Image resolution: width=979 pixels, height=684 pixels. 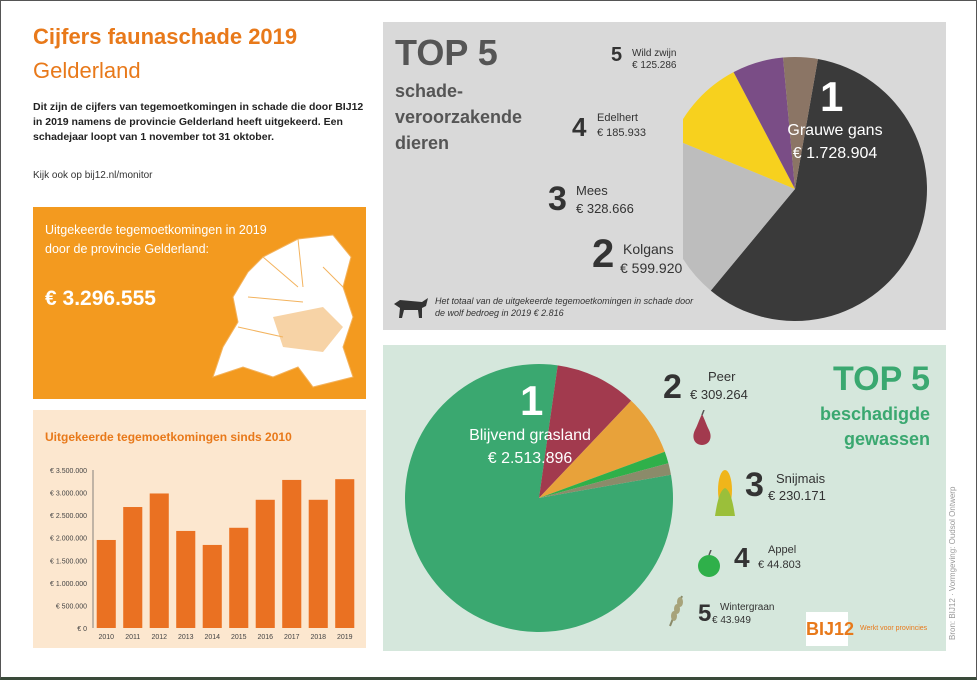 What do you see at coordinates (239, 637) in the screenshot?
I see `x-tick-label: 2015` at bounding box center [239, 637].